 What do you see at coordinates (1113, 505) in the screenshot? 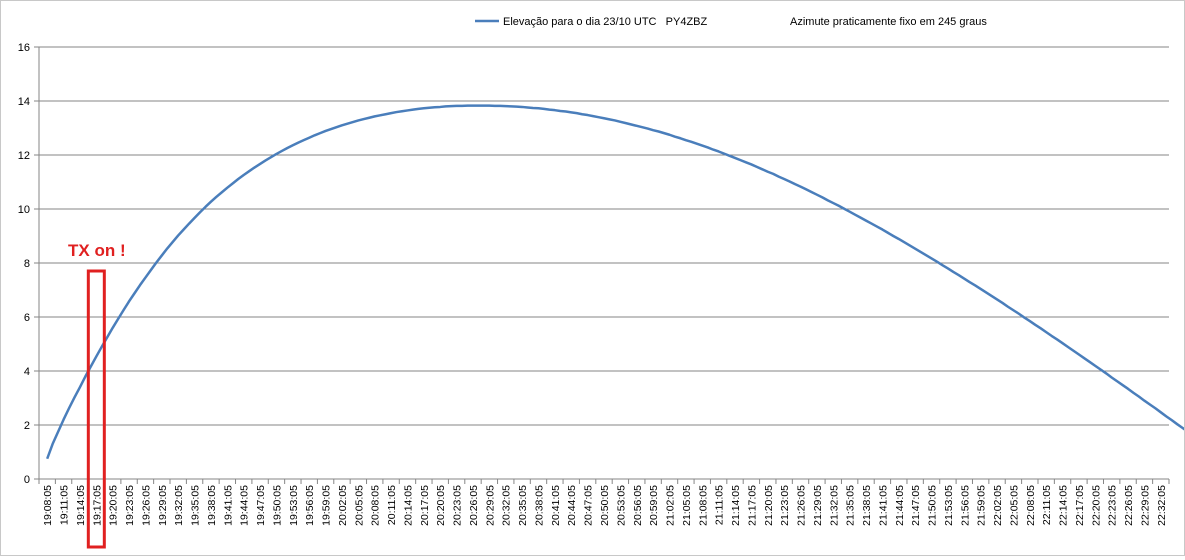
I see `x-tick-label: 22:23:05` at bounding box center [1113, 505].